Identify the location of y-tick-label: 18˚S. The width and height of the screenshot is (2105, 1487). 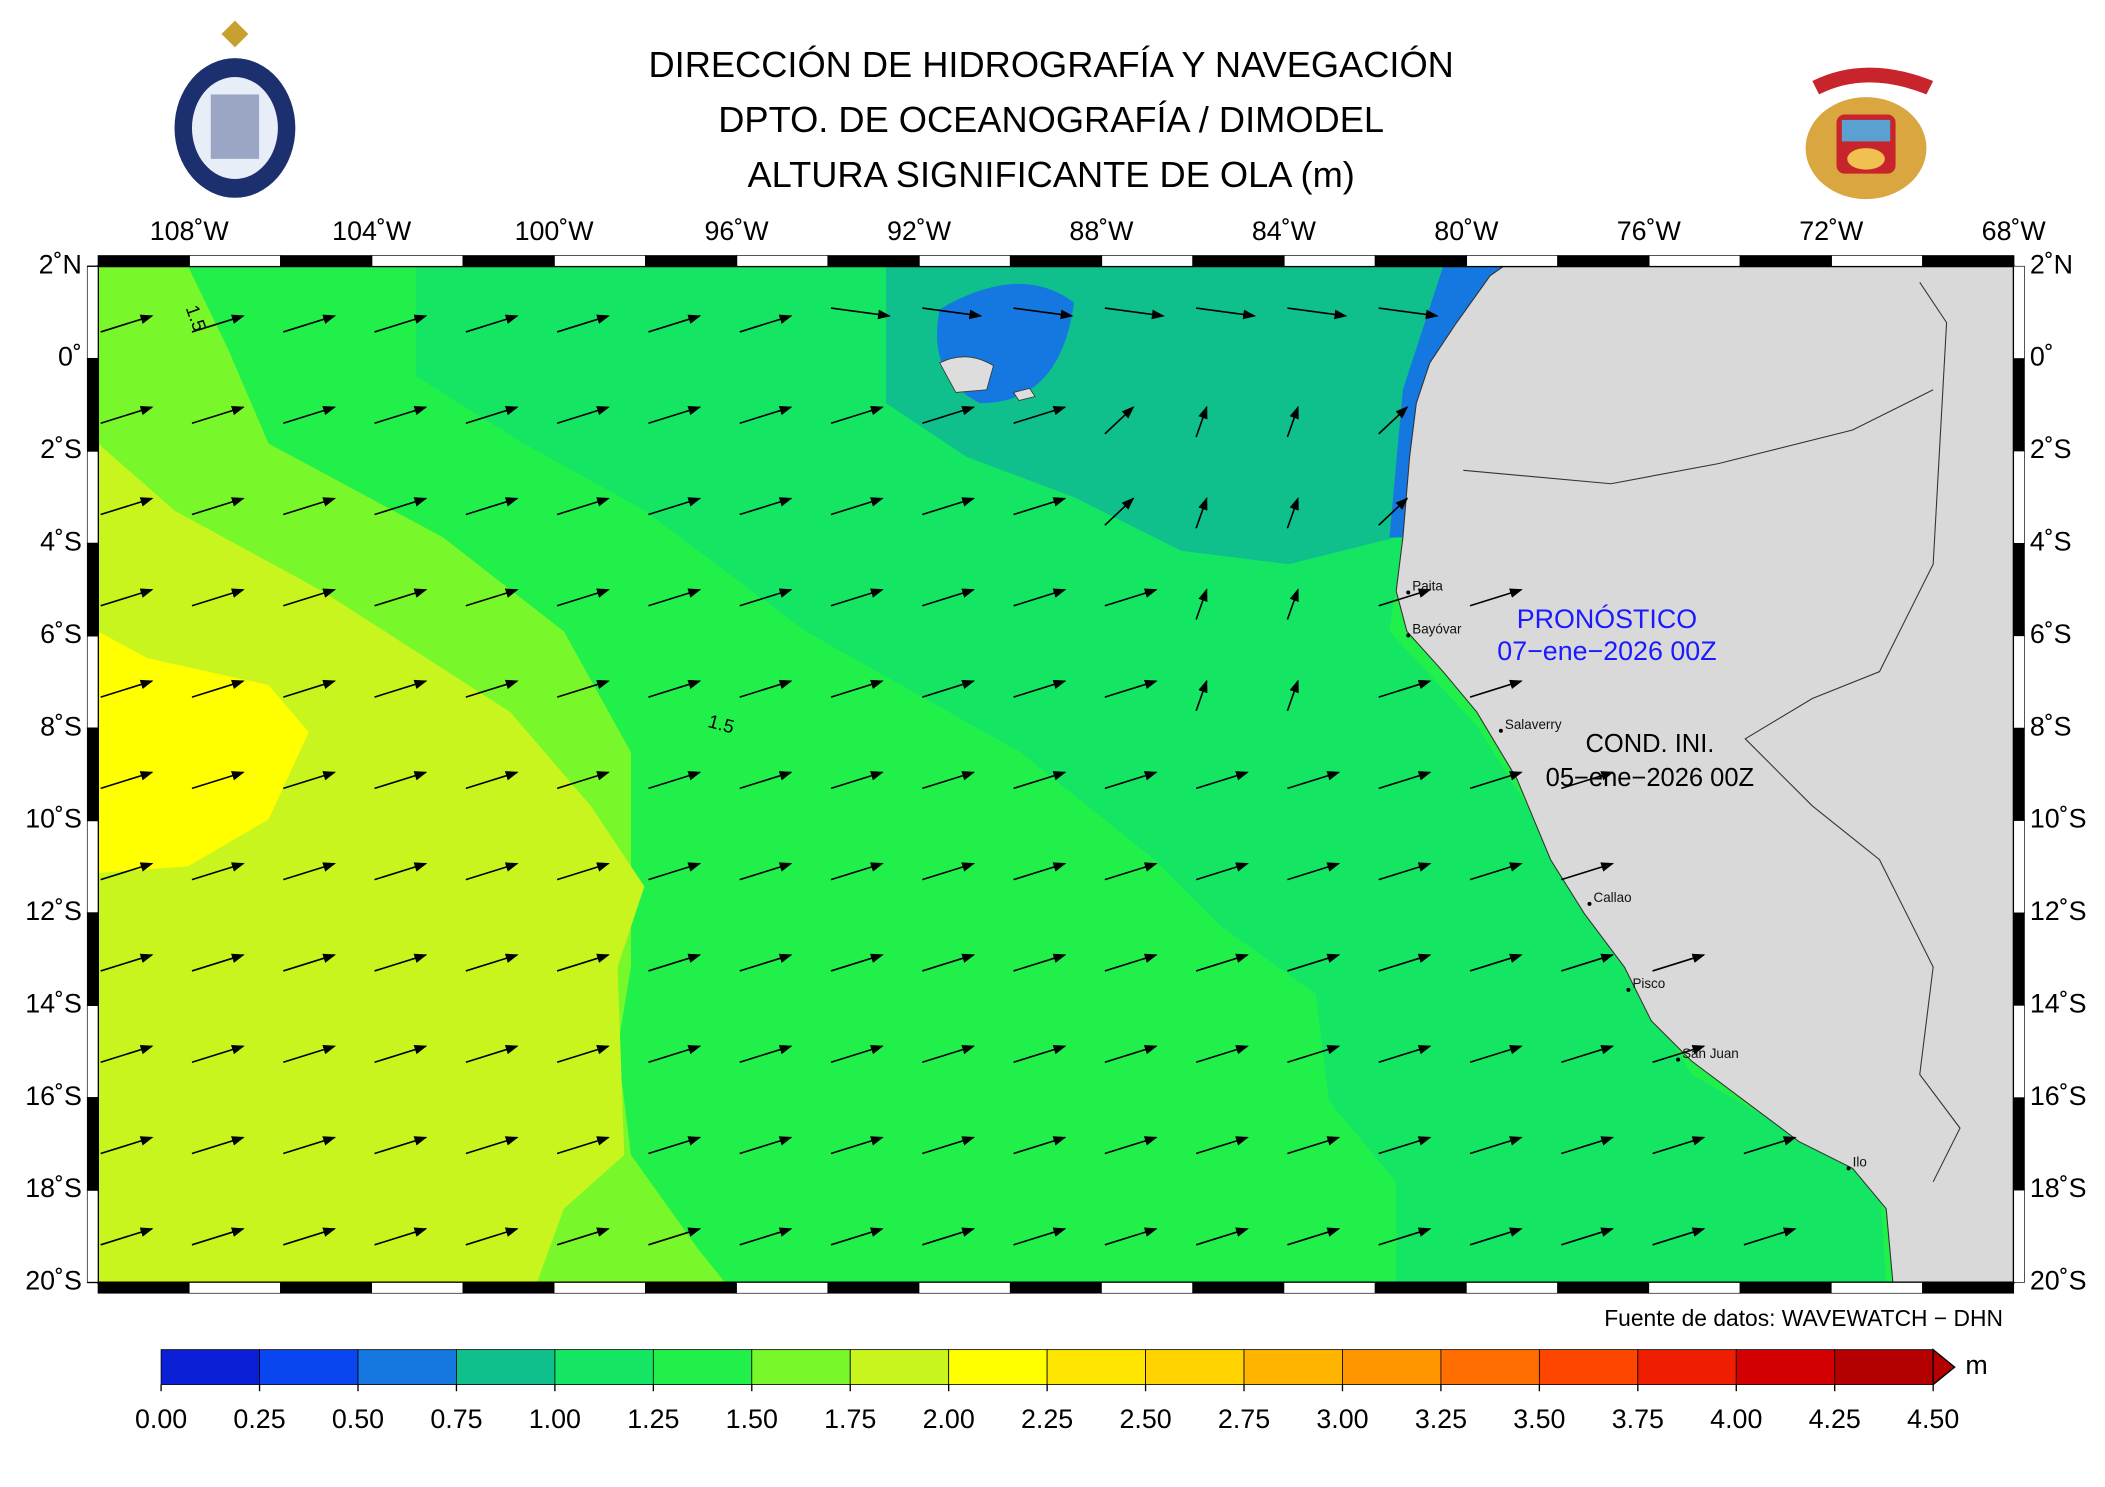
(2058, 1188).